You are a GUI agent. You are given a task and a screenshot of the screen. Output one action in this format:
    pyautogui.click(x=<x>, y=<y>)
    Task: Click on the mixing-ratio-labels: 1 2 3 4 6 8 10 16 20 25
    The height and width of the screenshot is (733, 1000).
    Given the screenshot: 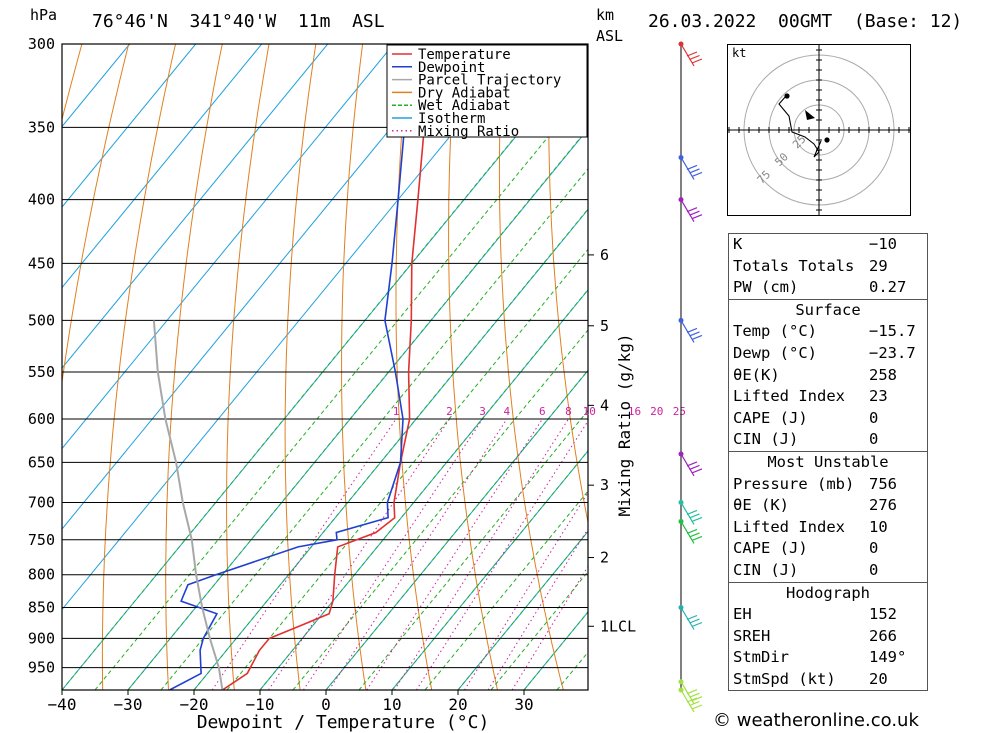 What is the action you would take?
    pyautogui.click(x=539, y=411)
    